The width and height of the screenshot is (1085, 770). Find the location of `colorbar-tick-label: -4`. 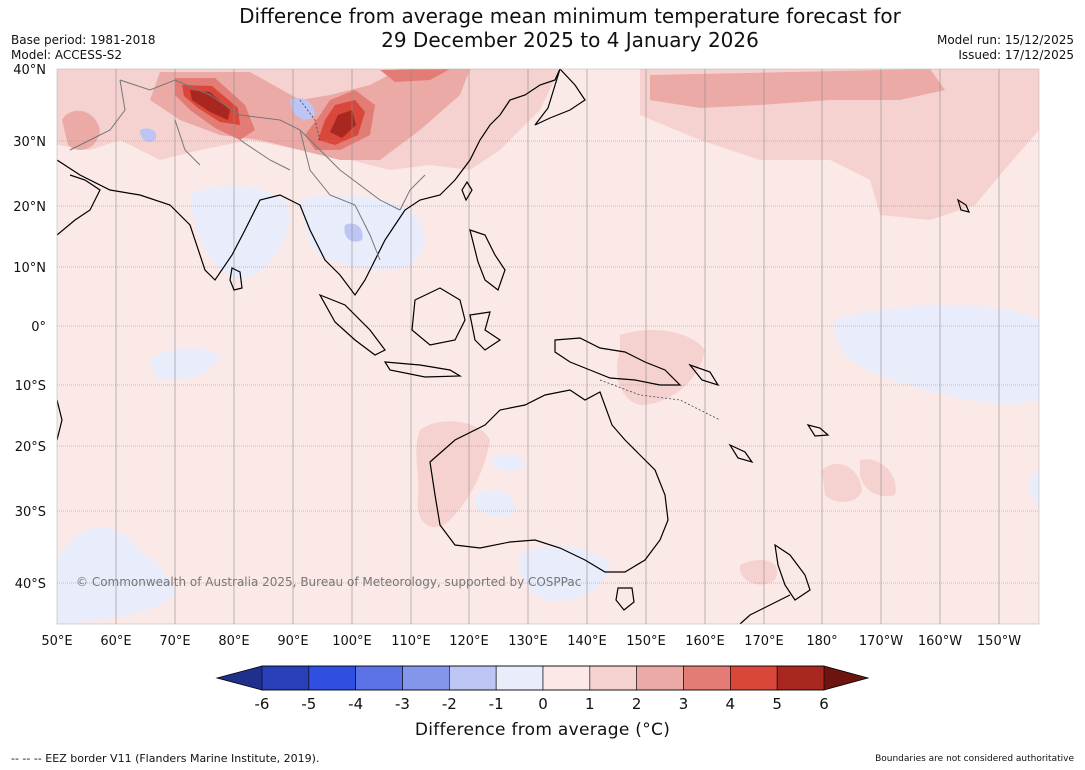

colorbar-tick-label: -4 is located at coordinates (355, 704).